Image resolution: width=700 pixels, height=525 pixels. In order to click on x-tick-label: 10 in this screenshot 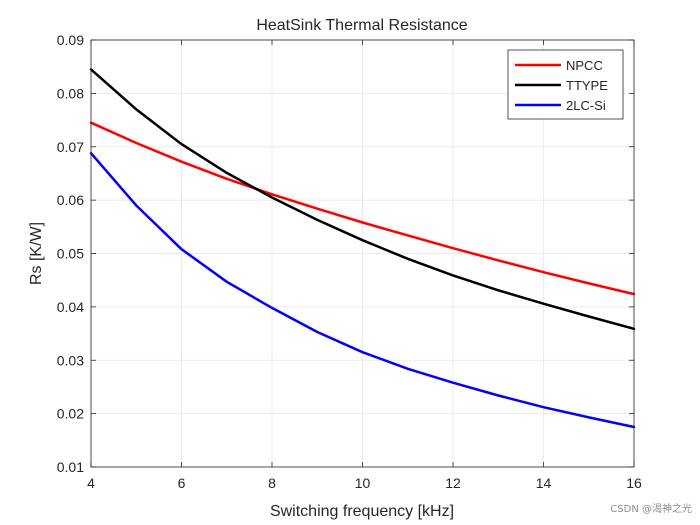, I will do `click(363, 483)`.